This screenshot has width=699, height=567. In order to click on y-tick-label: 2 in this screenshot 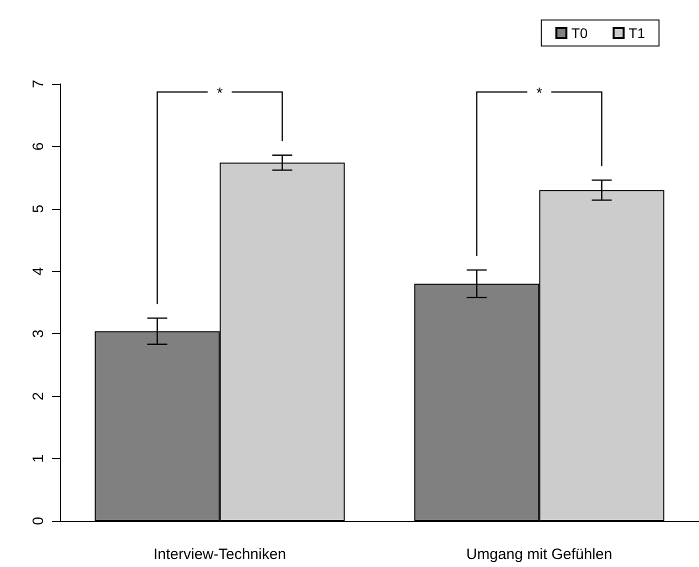, I will do `click(38, 396)`.